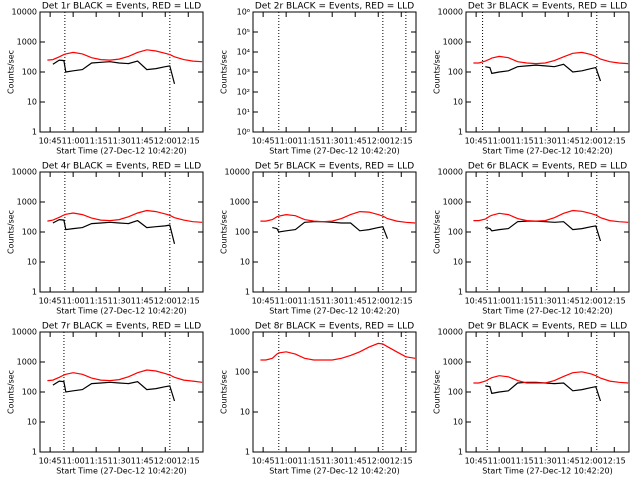 The height and width of the screenshot is (480, 640). I want to click on y-tick-label: 10⁶, so click(243, 12).